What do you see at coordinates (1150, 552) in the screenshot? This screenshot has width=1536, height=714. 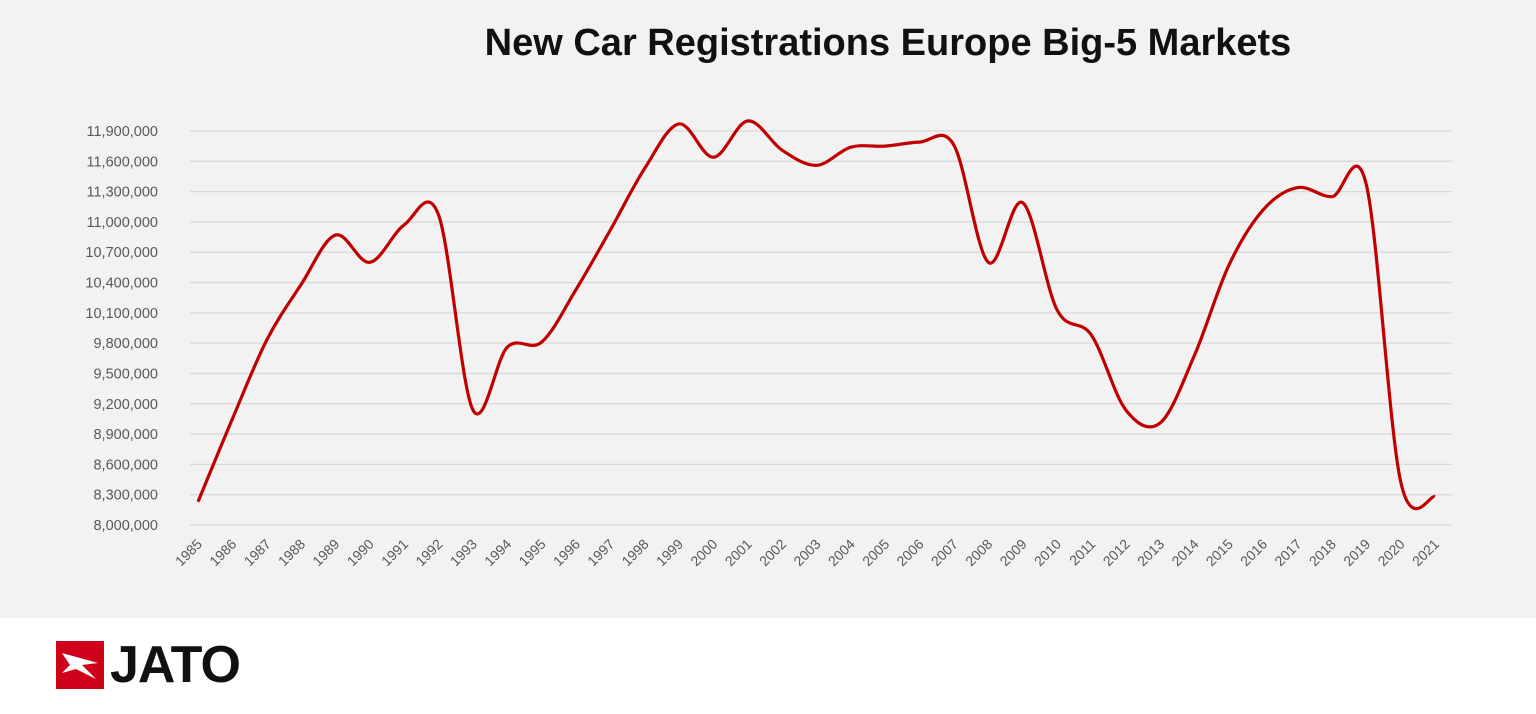 I see `x-tick-label: 2013` at bounding box center [1150, 552].